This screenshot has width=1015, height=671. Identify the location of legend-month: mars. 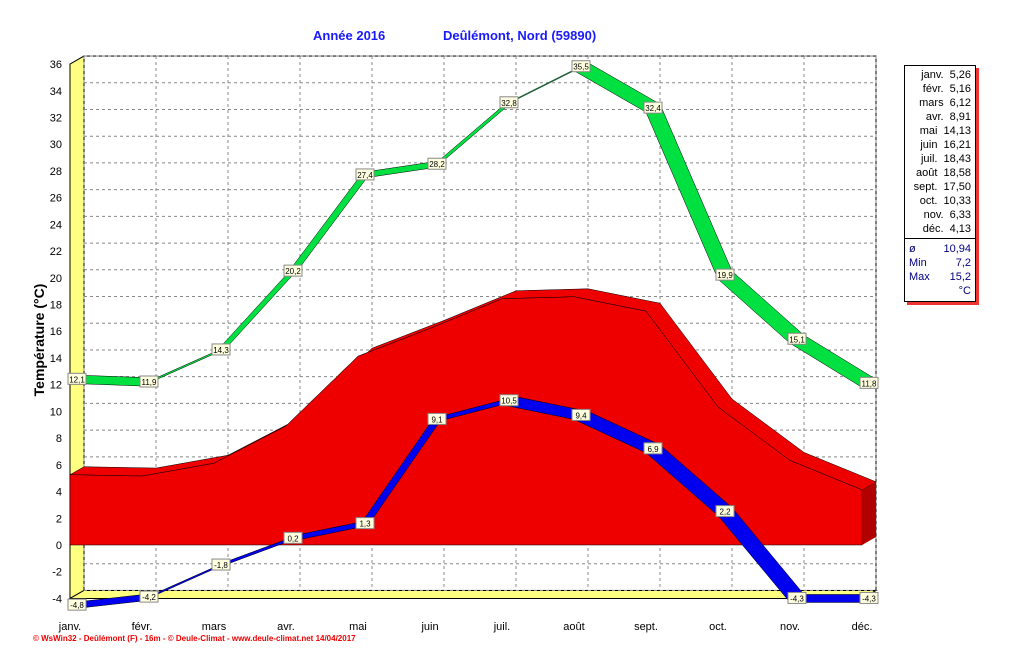
(931, 103).